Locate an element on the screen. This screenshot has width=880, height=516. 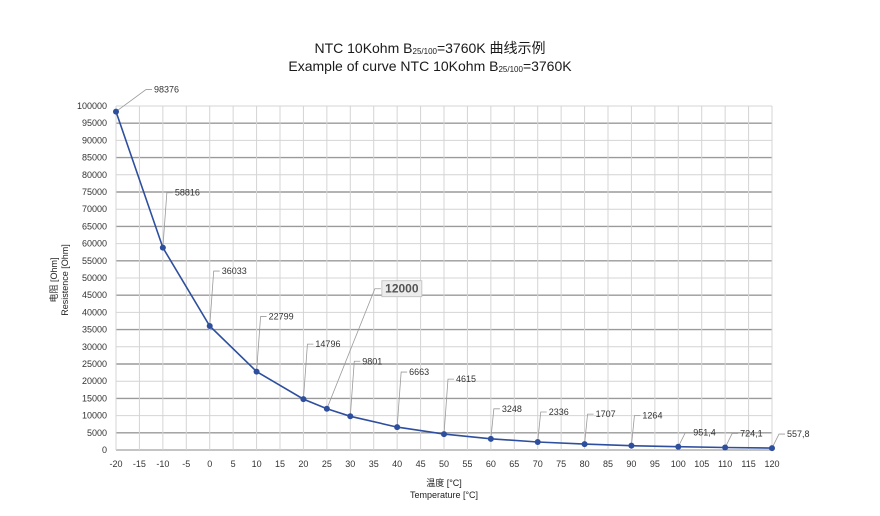
x-tick-label: 50 is located at coordinates (444, 464).